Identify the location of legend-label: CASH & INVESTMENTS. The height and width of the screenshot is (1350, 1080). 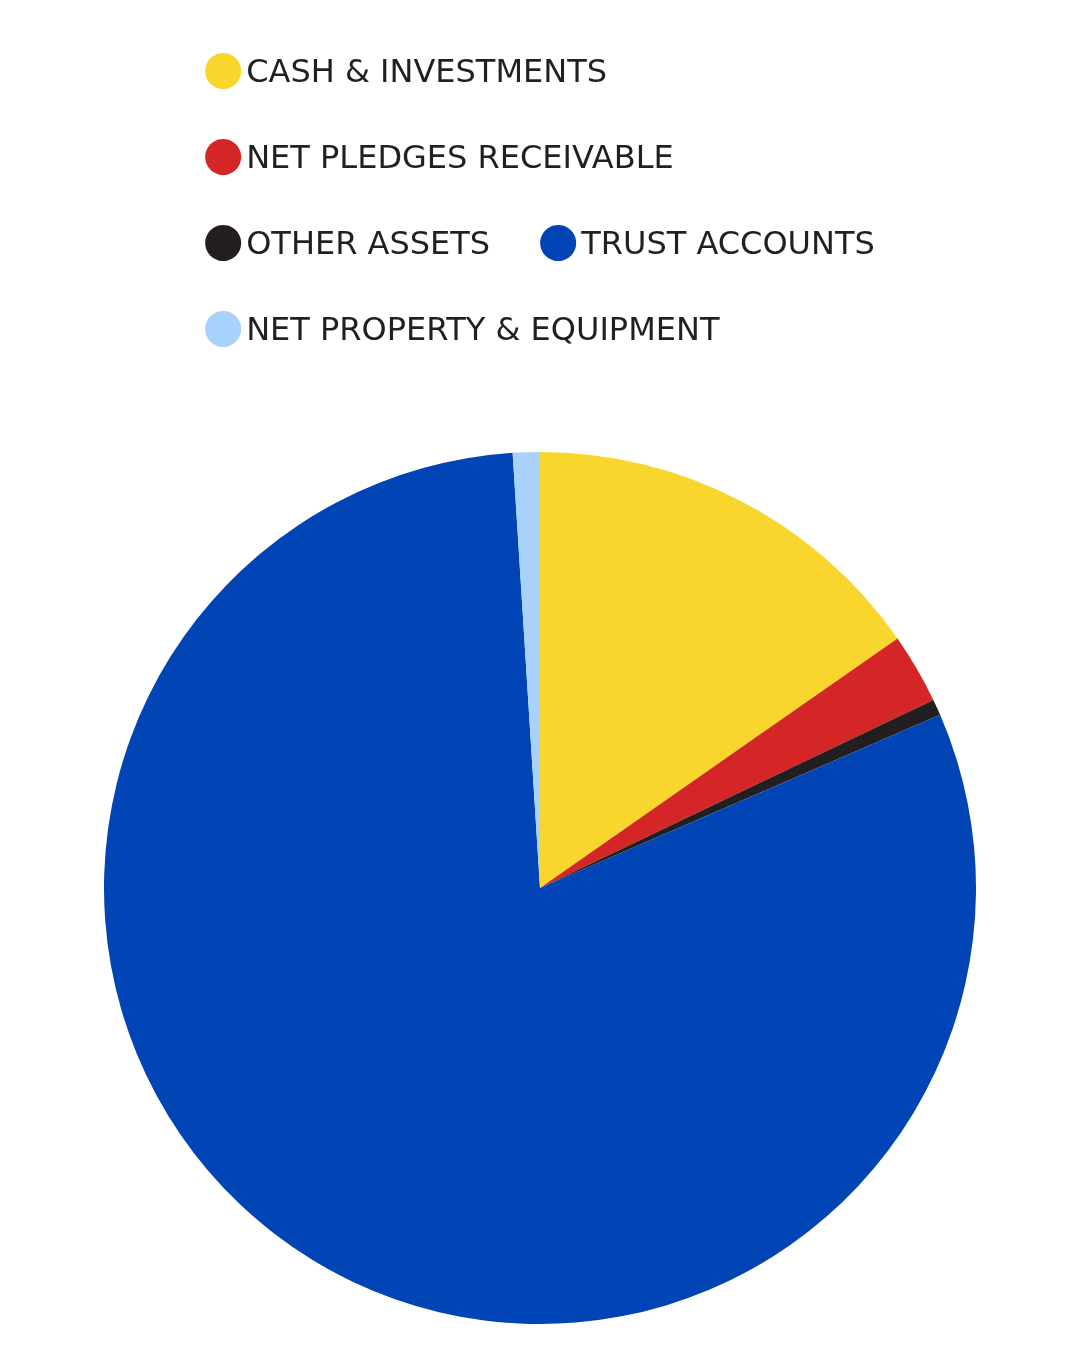
(427, 71).